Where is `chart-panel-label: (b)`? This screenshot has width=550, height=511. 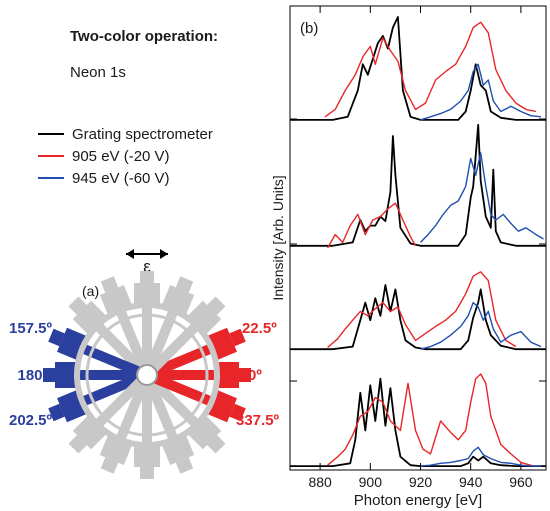
chart-panel-label: (b) is located at coordinates (309, 28).